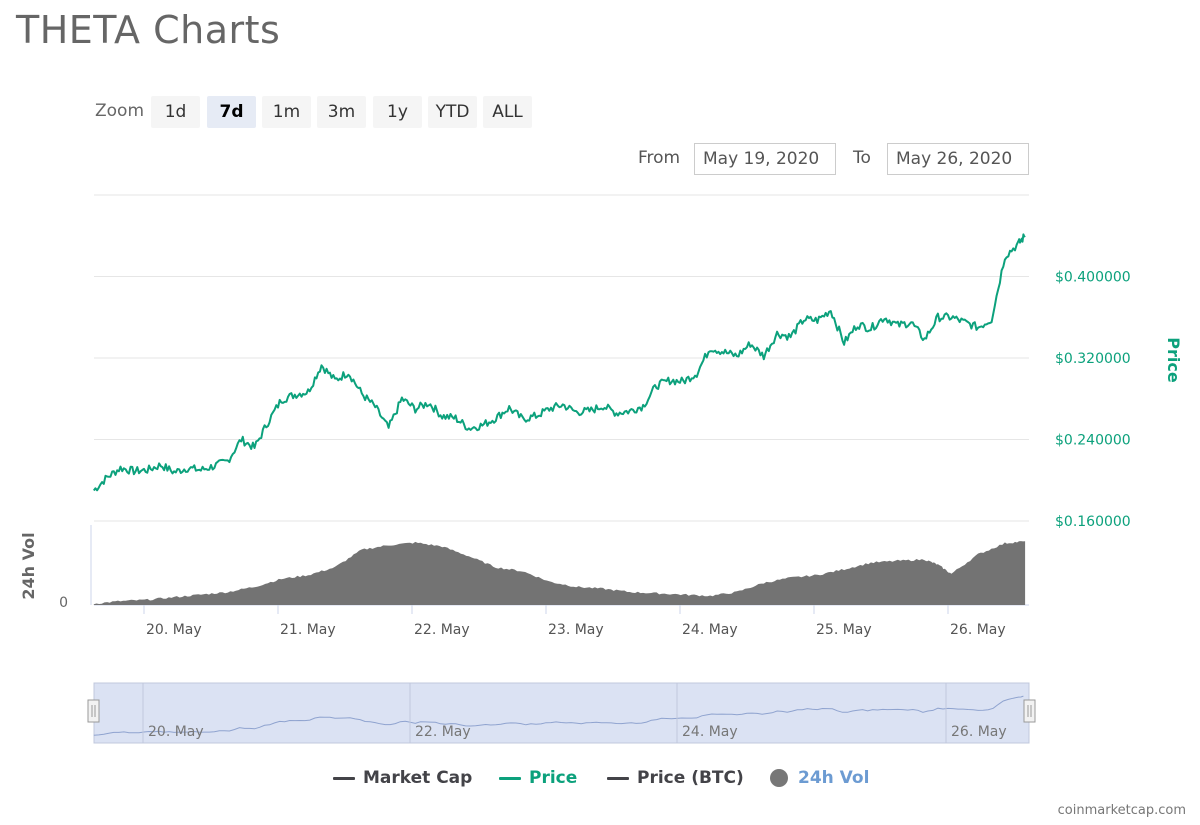  I want to click on price-axis: $0.160000 $0.240000 $0.320000 $0.400000, so click(1093, 400).